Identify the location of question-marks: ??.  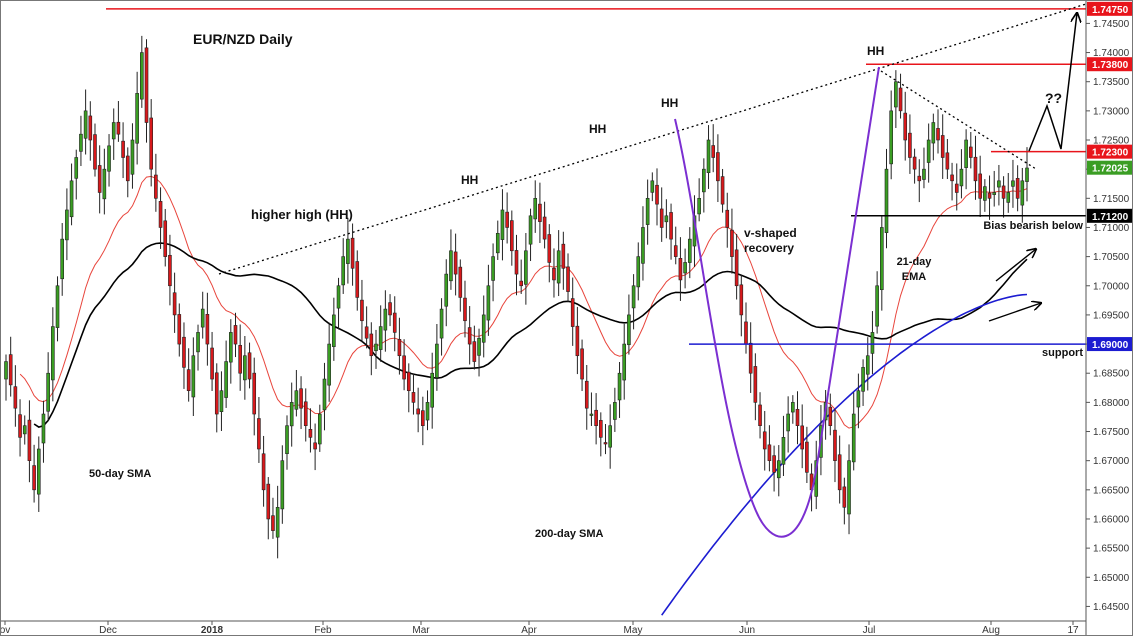
(1053, 98).